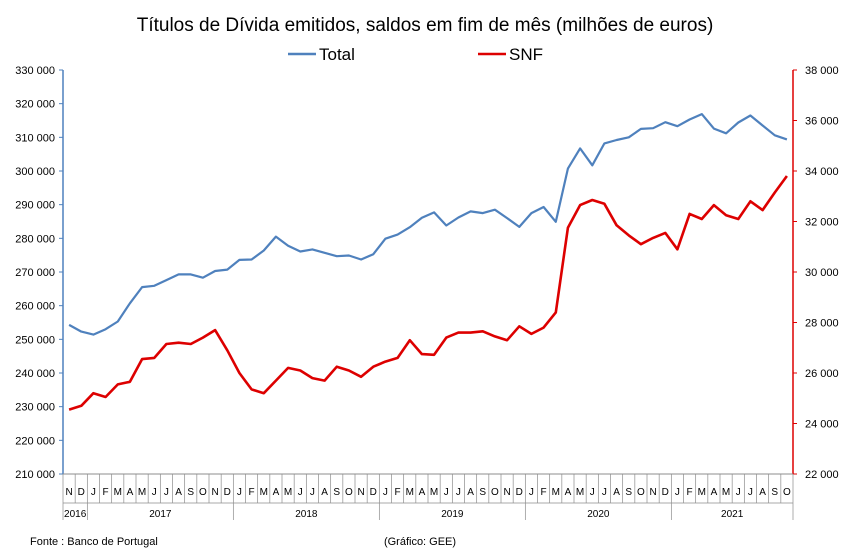  What do you see at coordinates (35, 273) in the screenshot?
I see `left-tick-label: 270 000` at bounding box center [35, 273].